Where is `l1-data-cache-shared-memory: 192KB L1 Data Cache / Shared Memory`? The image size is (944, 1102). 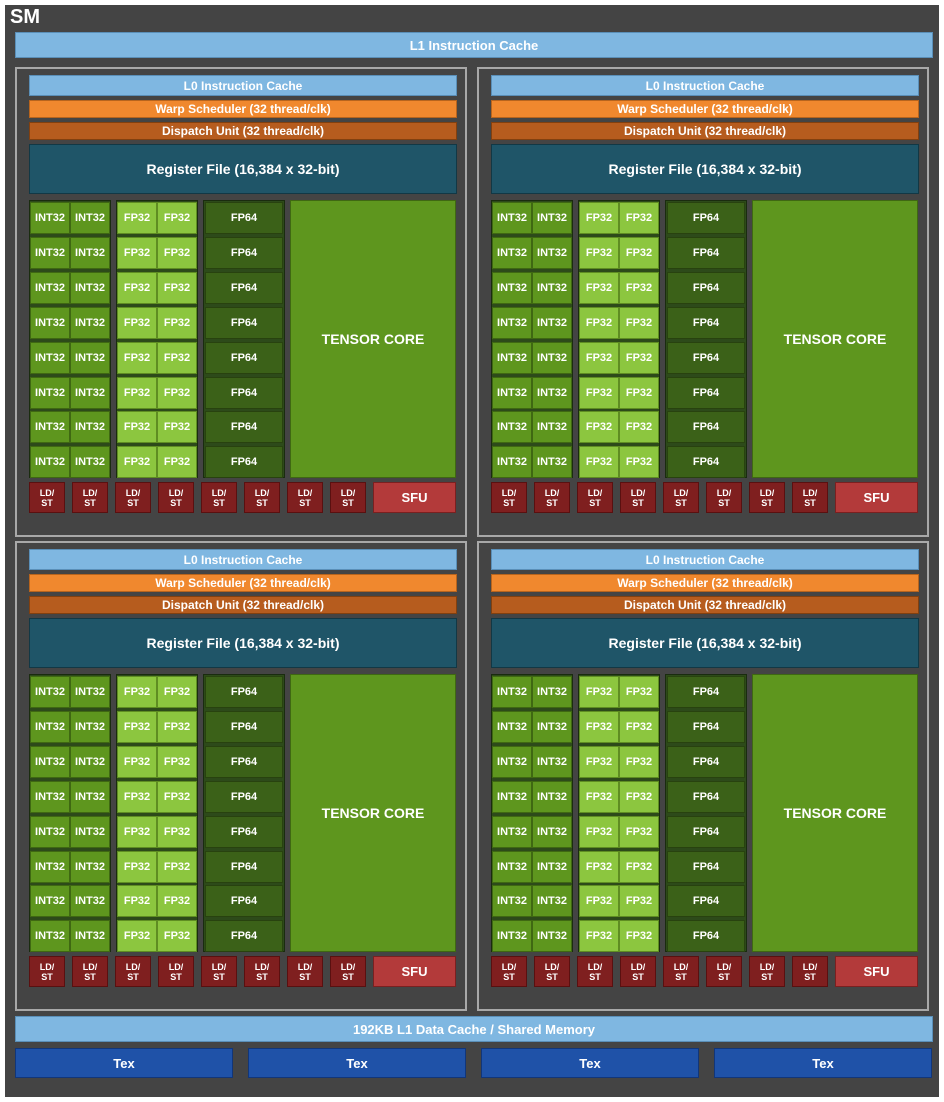 l1-data-cache-shared-memory: 192KB L1 Data Cache / Shared Memory is located at coordinates (474, 1029).